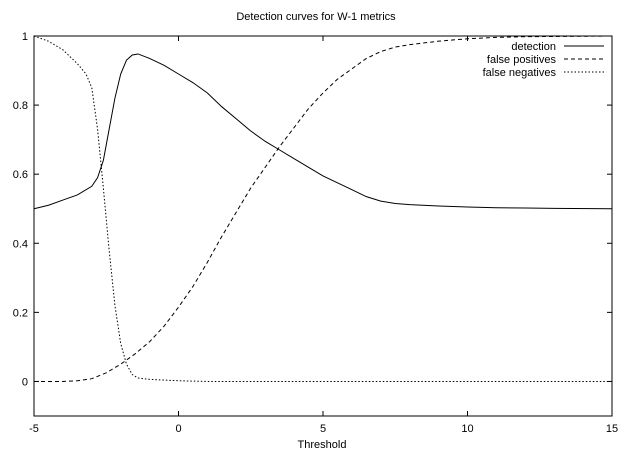 The width and height of the screenshot is (621, 454). Describe the element at coordinates (20, 244) in the screenshot. I see `y-tick-label: 0.4` at that location.